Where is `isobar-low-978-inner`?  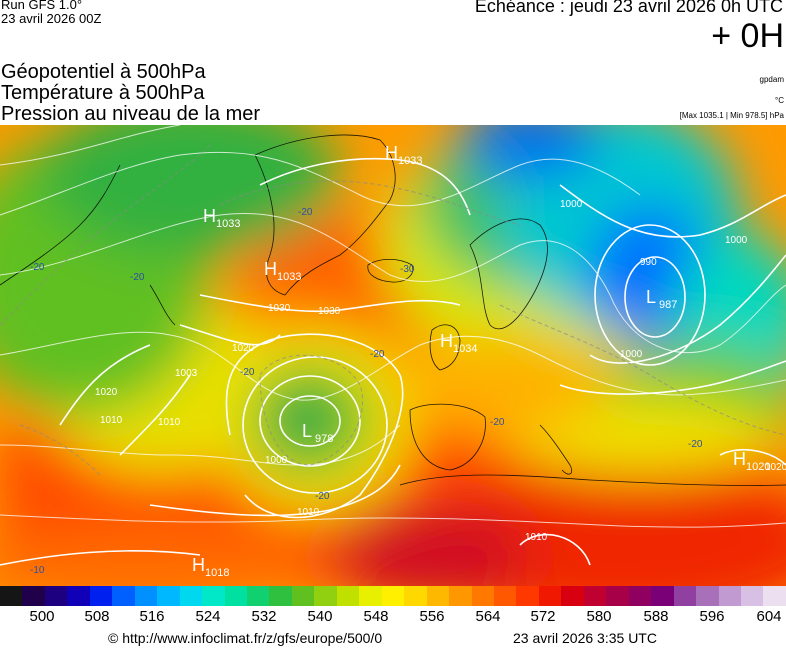 isobar-low-978-inner is located at coordinates (310, 421).